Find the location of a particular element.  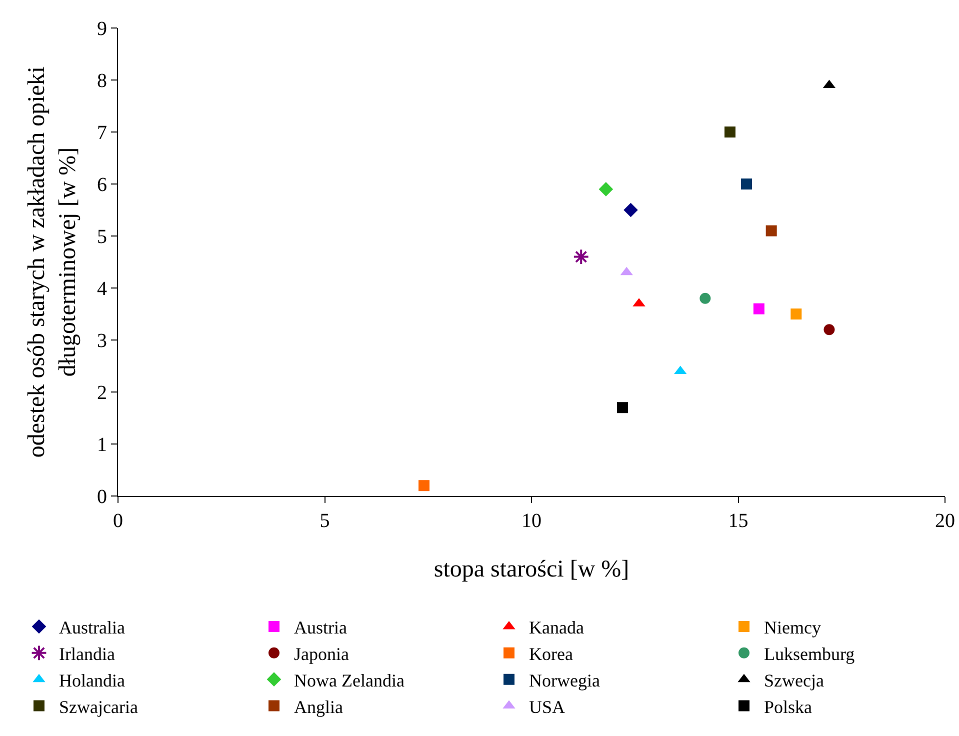

legend-label: Luksemburg is located at coordinates (809, 654).